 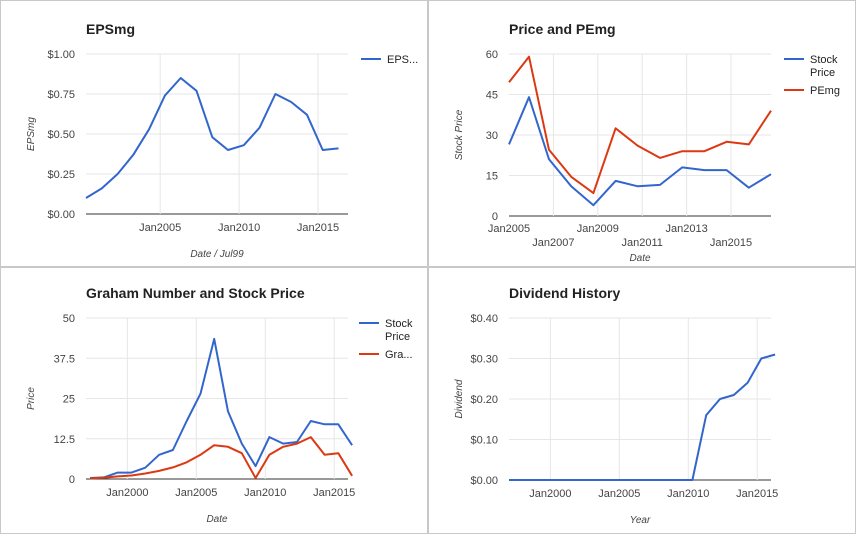 I want to click on y-axis-title: Stock Price, so click(x=459, y=134).